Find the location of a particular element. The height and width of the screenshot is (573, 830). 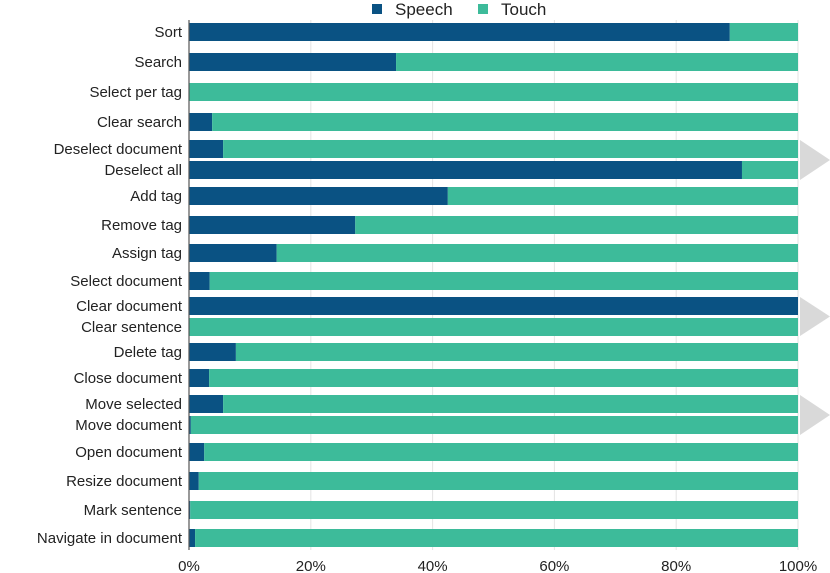

category-label: Assign tag is located at coordinates (147, 253).